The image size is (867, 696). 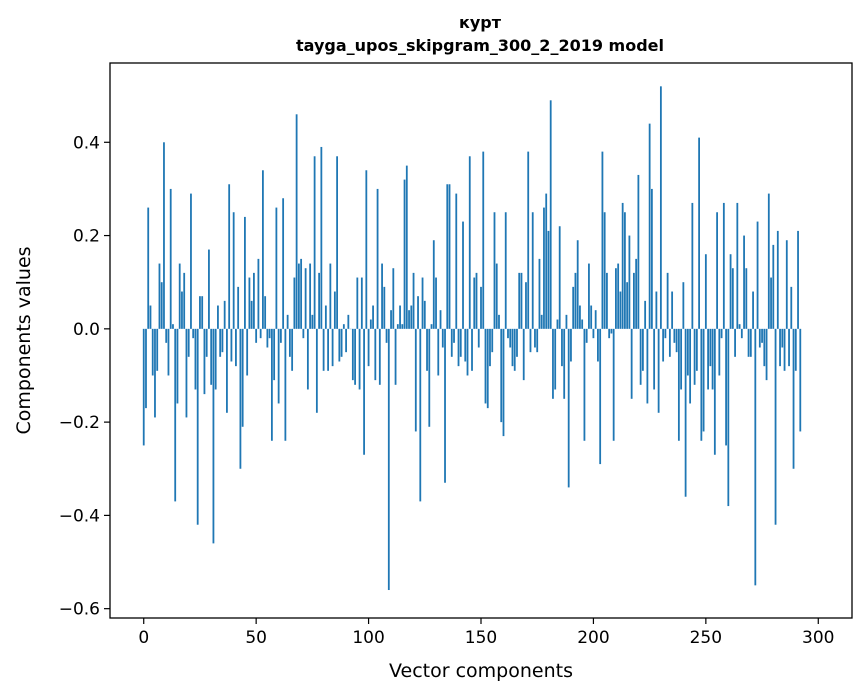 What do you see at coordinates (481, 638) in the screenshot?
I see `x-tick-label: 150` at bounding box center [481, 638].